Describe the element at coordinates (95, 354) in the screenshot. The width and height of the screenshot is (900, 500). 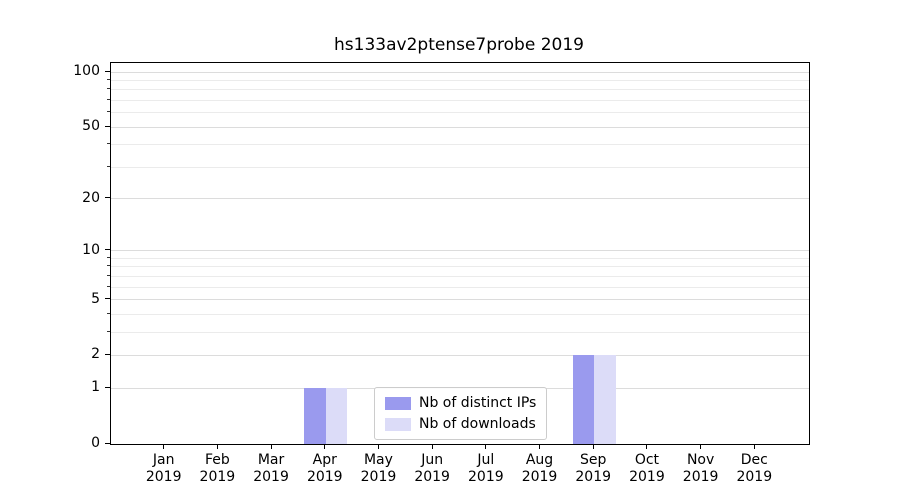
I see `y-tick-label: 2` at that location.